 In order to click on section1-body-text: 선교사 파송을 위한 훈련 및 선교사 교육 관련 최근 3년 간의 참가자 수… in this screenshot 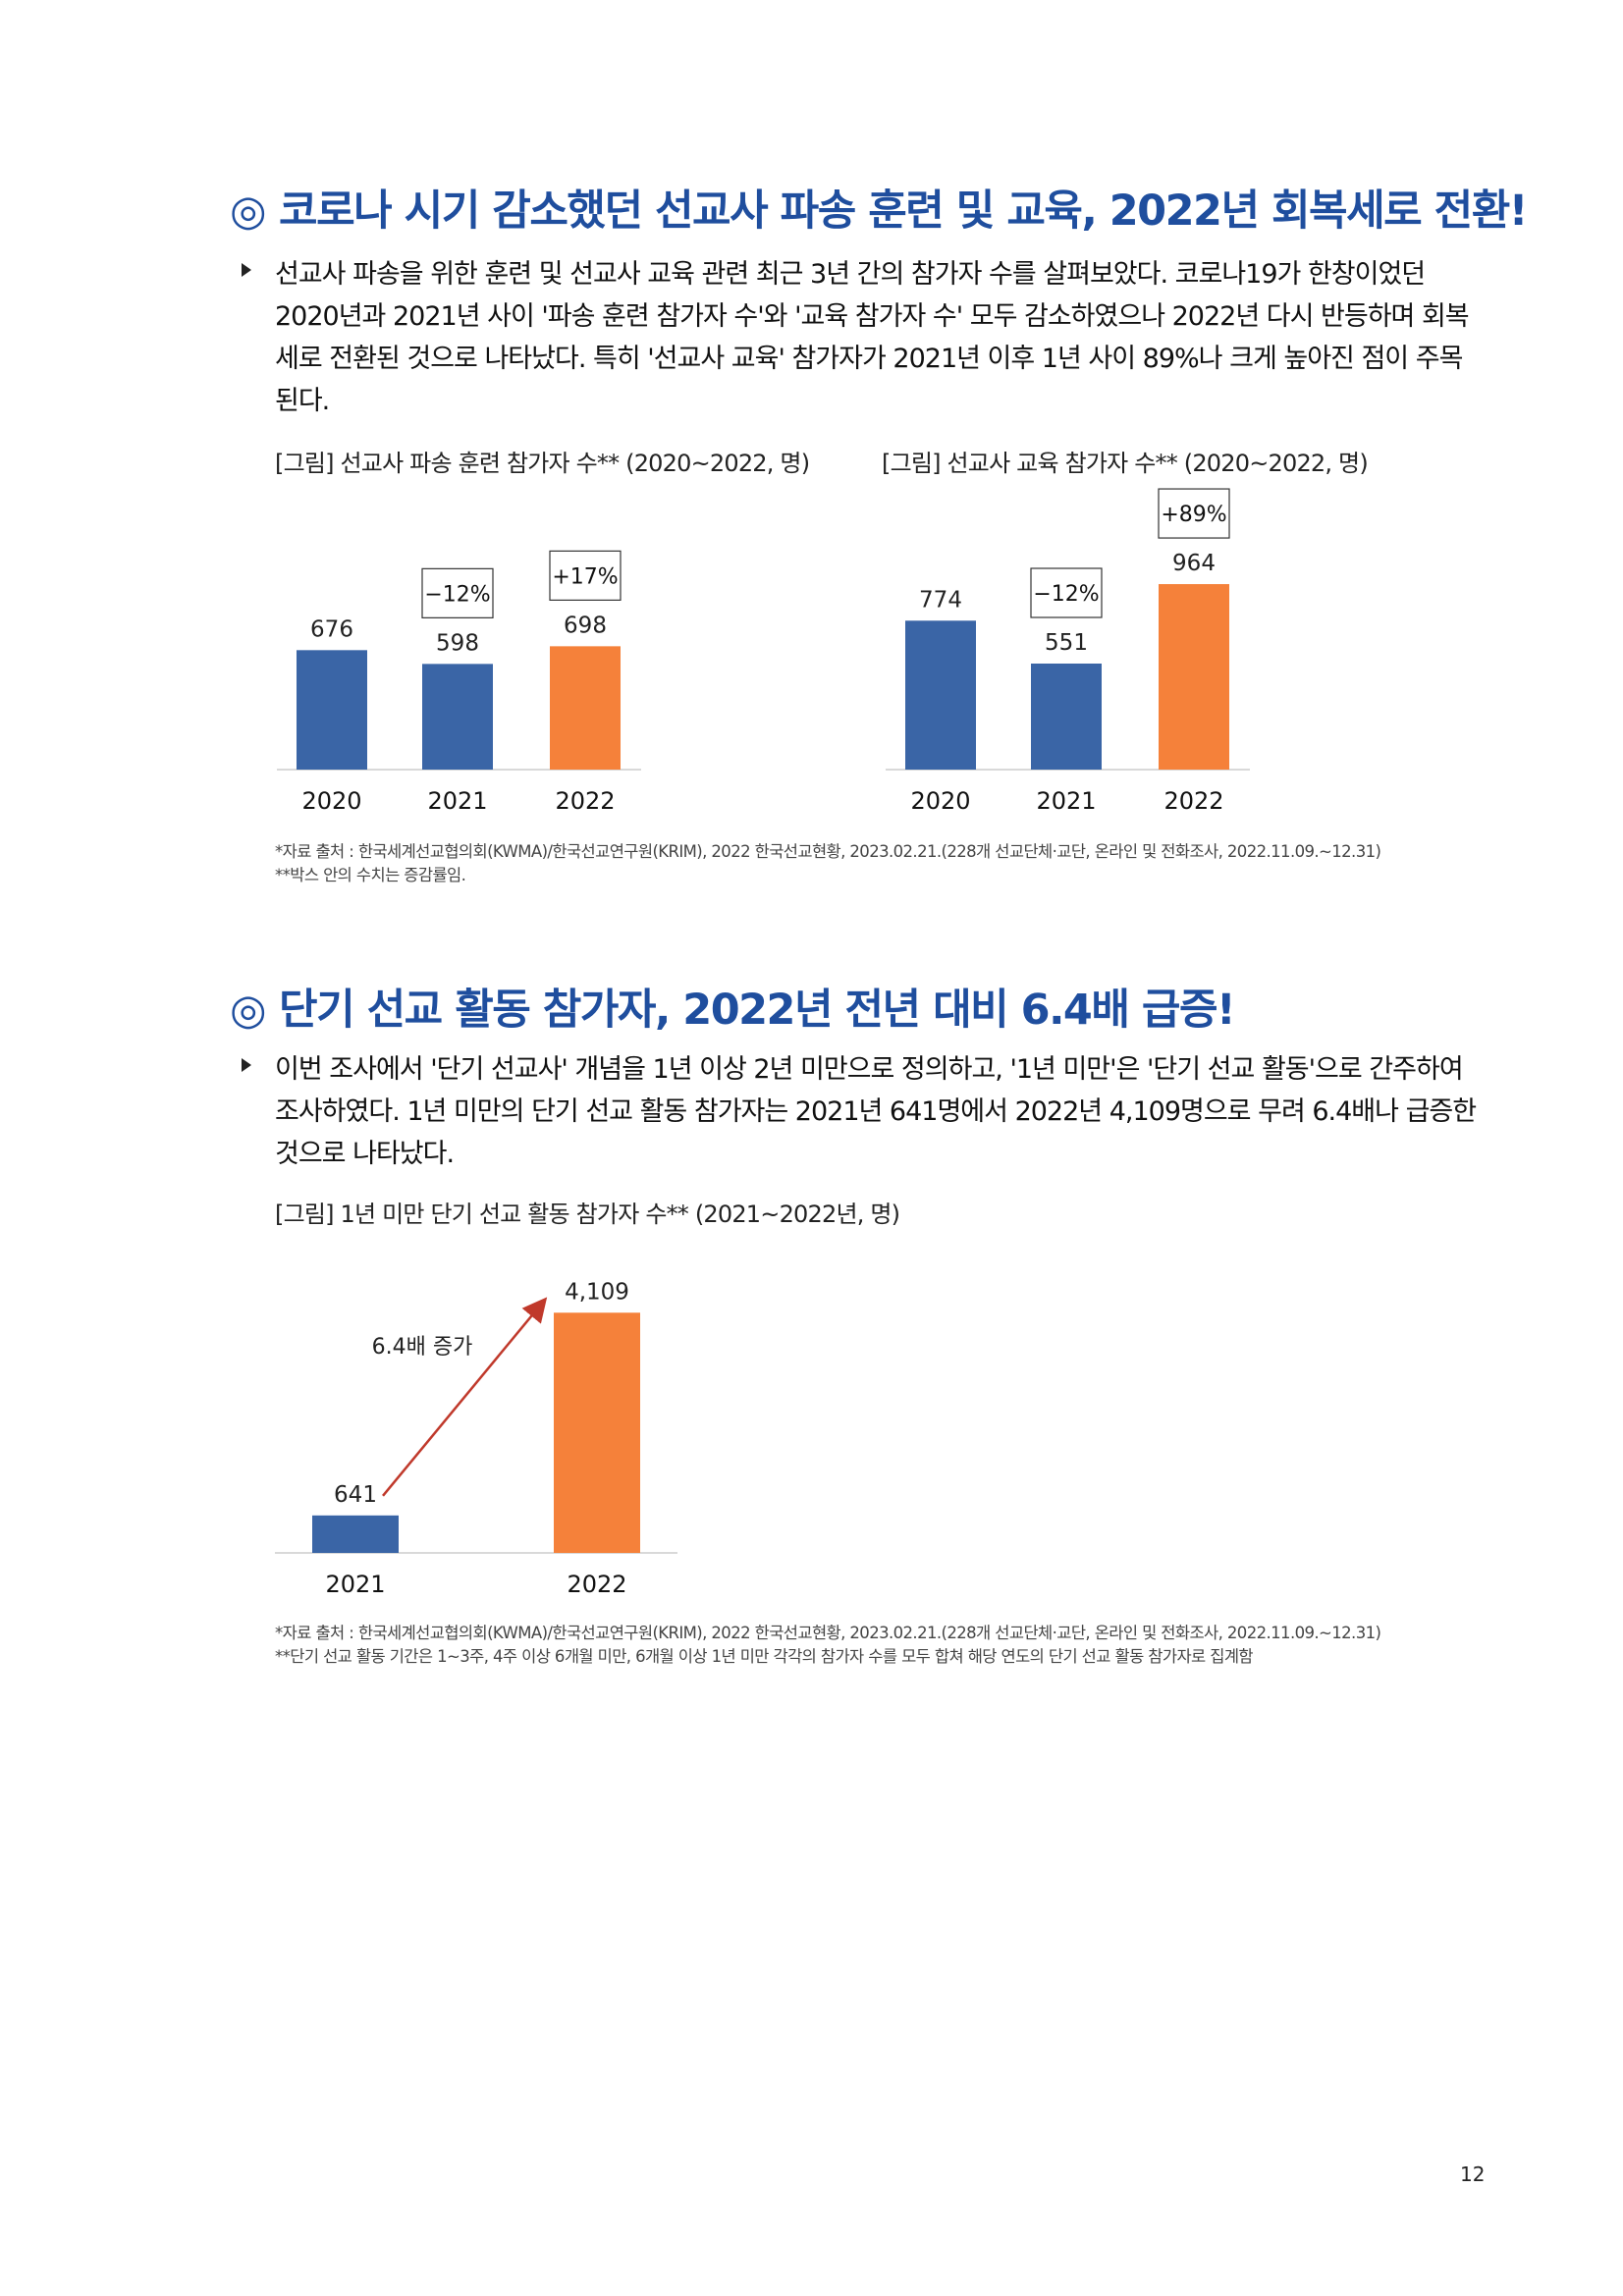, I will do `click(872, 337)`.